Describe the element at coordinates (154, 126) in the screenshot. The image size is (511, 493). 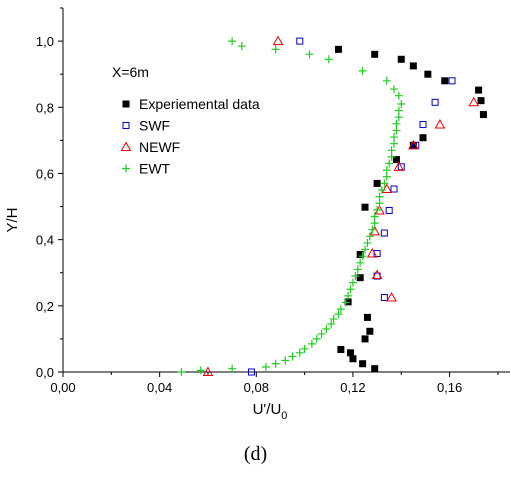
I see `legend-label: SWF` at that location.